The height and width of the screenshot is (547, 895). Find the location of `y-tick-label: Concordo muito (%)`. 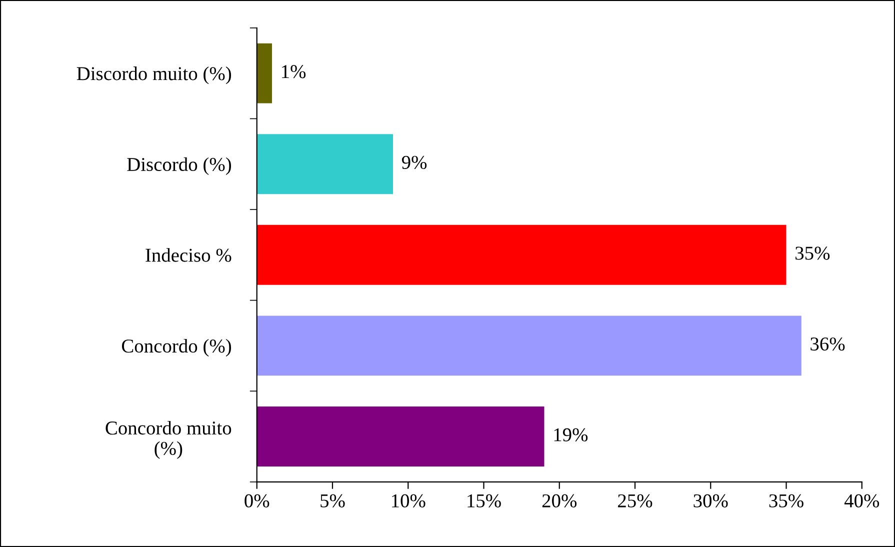

y-tick-label: Concordo muito (%) is located at coordinates (169, 439).